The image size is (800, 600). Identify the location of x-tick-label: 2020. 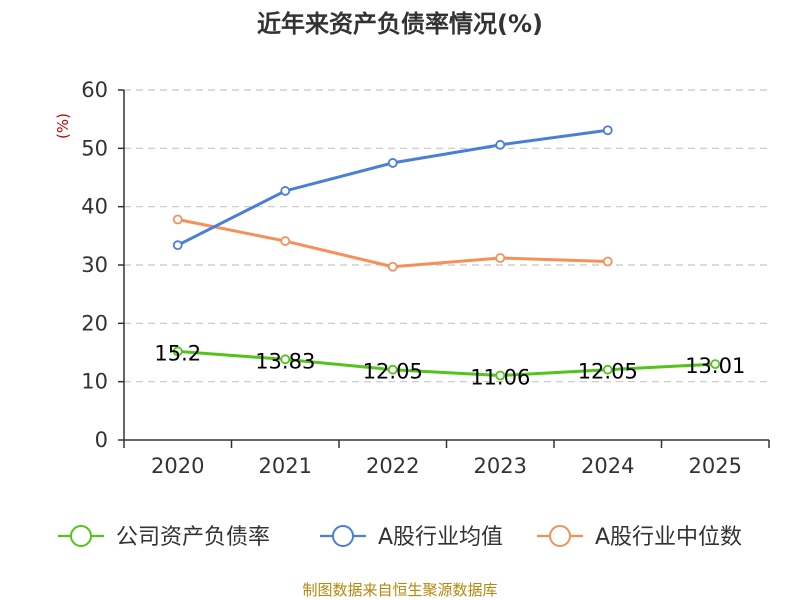
(177, 466).